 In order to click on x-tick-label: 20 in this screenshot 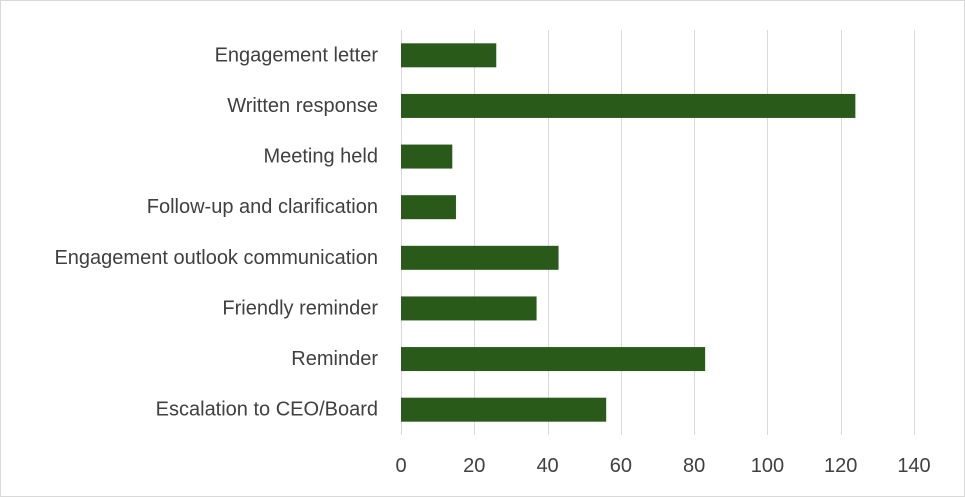, I will do `click(474, 466)`.